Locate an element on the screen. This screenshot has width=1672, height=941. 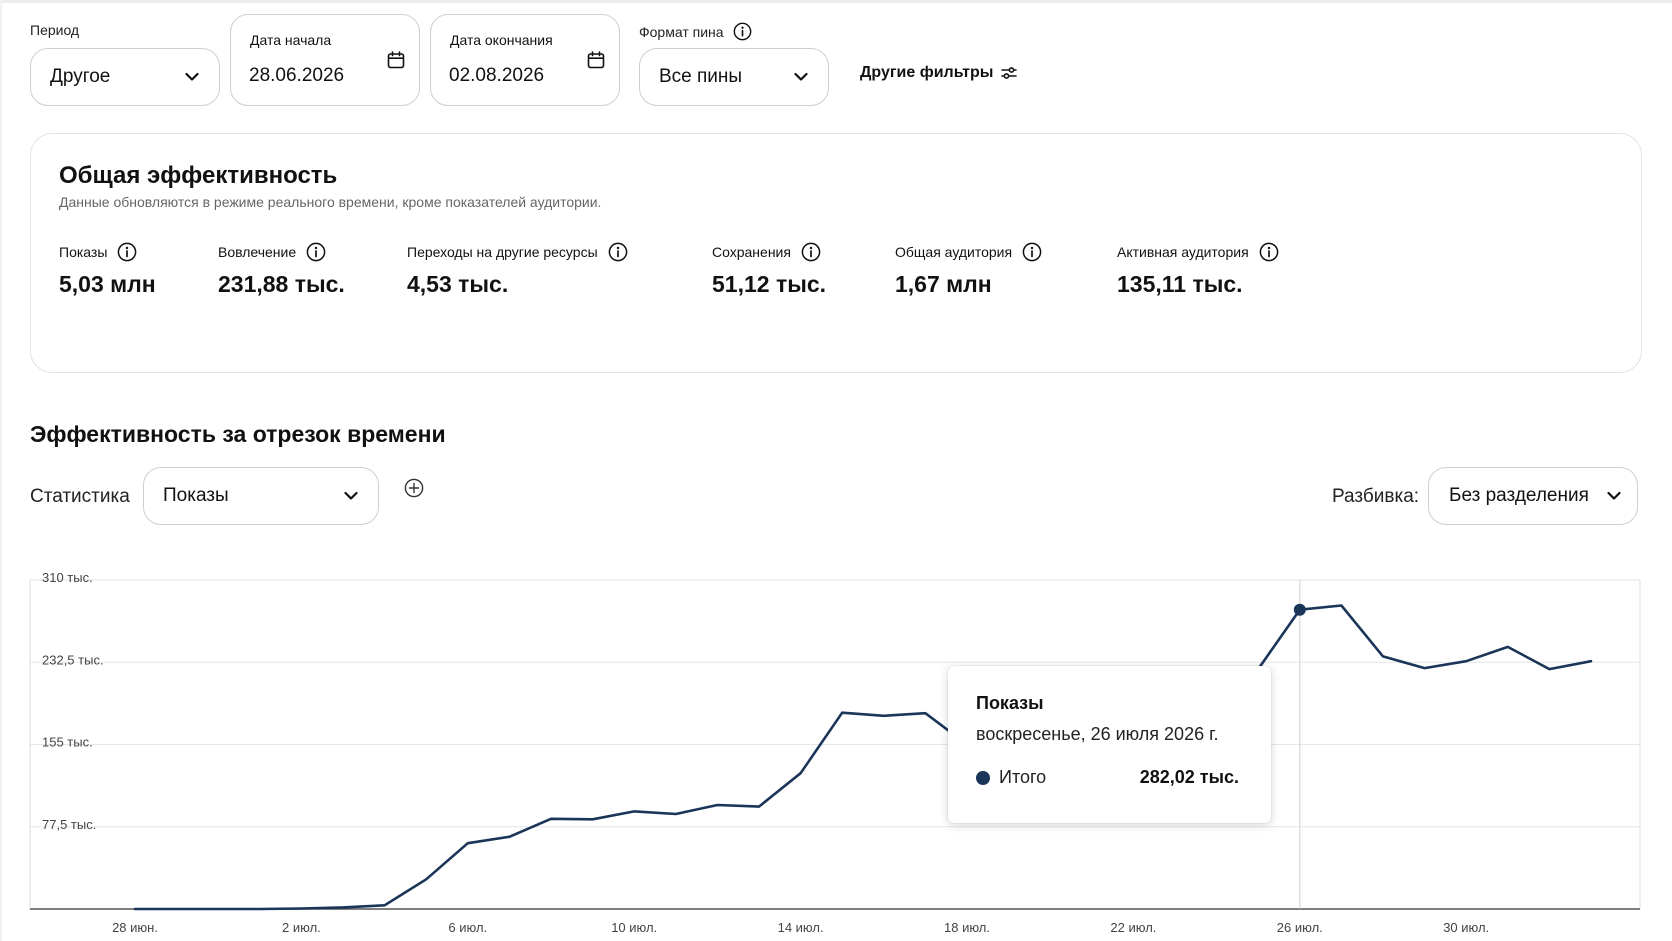
metric-label: Активная аудитория is located at coordinates (1183, 252).